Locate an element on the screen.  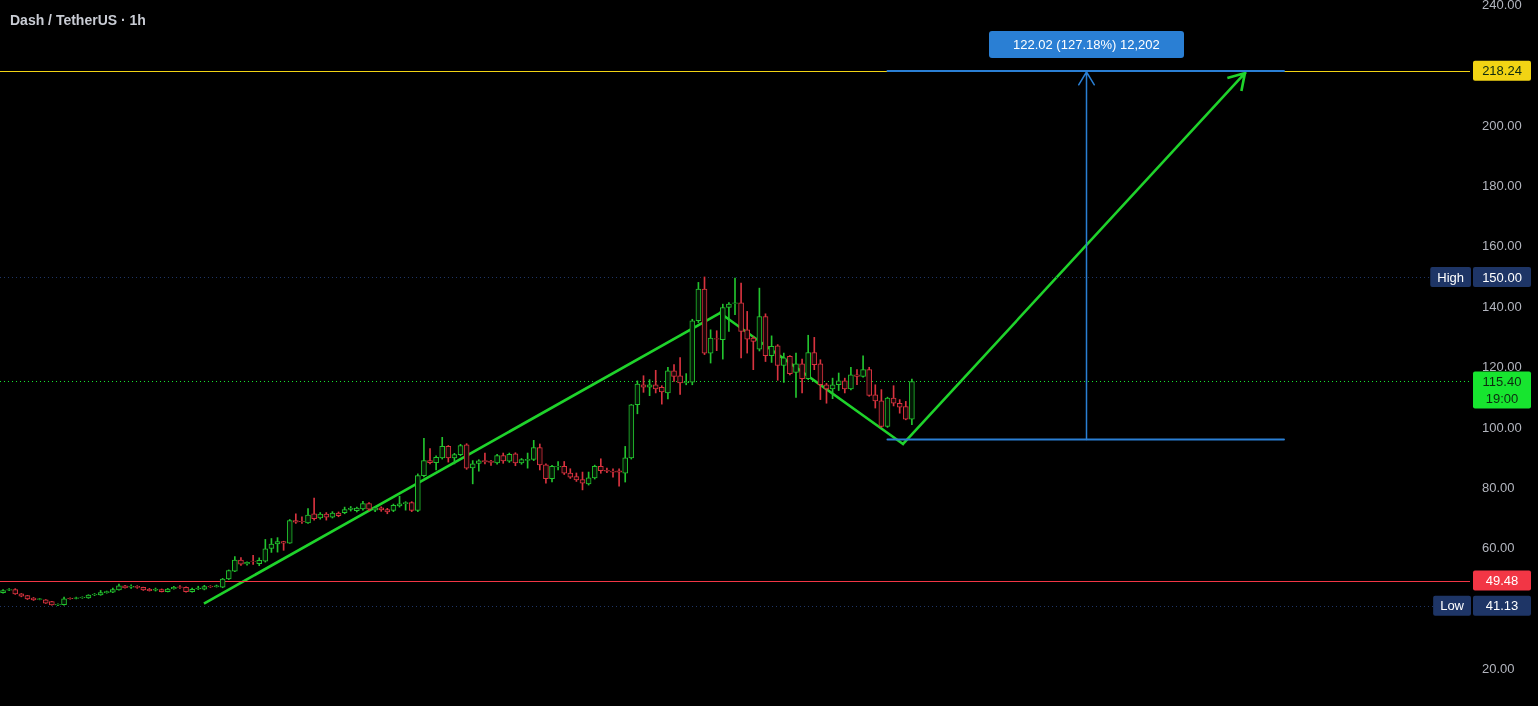
y-tick-label: 140.00 is located at coordinates (1502, 306).